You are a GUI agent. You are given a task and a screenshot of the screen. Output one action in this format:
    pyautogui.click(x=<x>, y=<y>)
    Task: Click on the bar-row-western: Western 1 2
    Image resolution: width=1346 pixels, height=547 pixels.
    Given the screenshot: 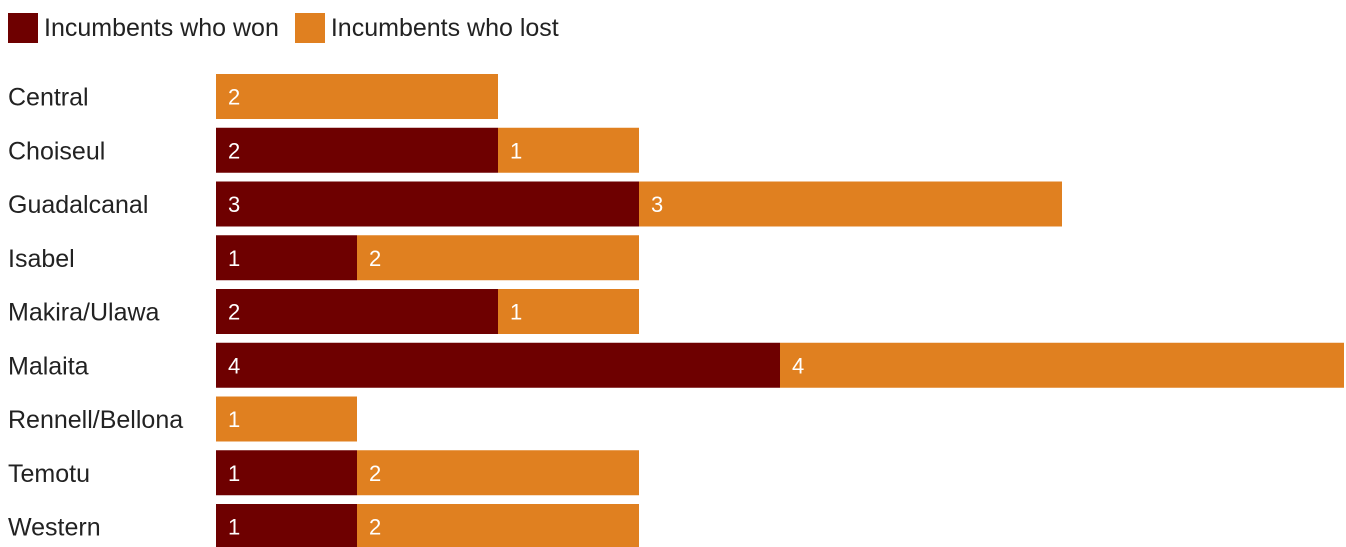 What is the action you would take?
    pyautogui.click(x=323, y=525)
    